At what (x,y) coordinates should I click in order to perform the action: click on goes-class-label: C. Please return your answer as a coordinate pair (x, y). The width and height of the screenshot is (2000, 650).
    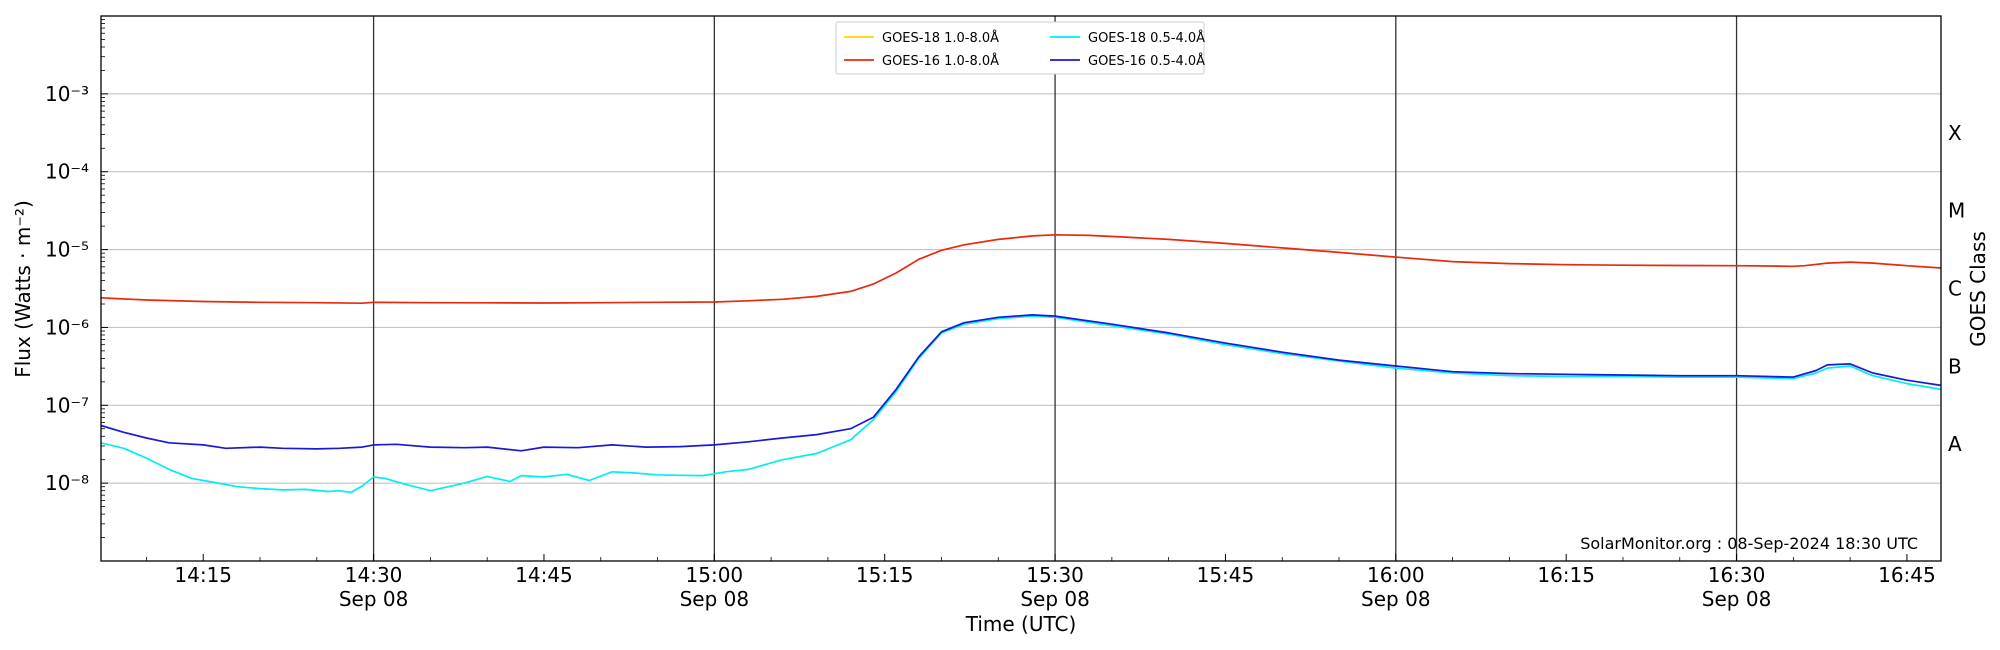
    Looking at the image, I should click on (1955, 289).